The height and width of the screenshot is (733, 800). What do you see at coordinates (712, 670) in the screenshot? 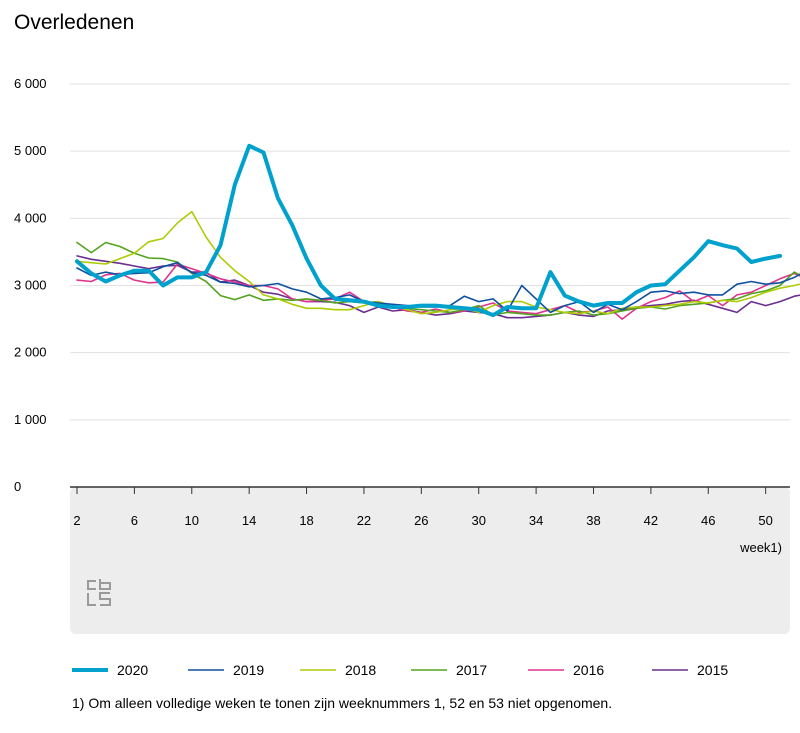
I see `legend-label-2015: 2015` at bounding box center [712, 670].